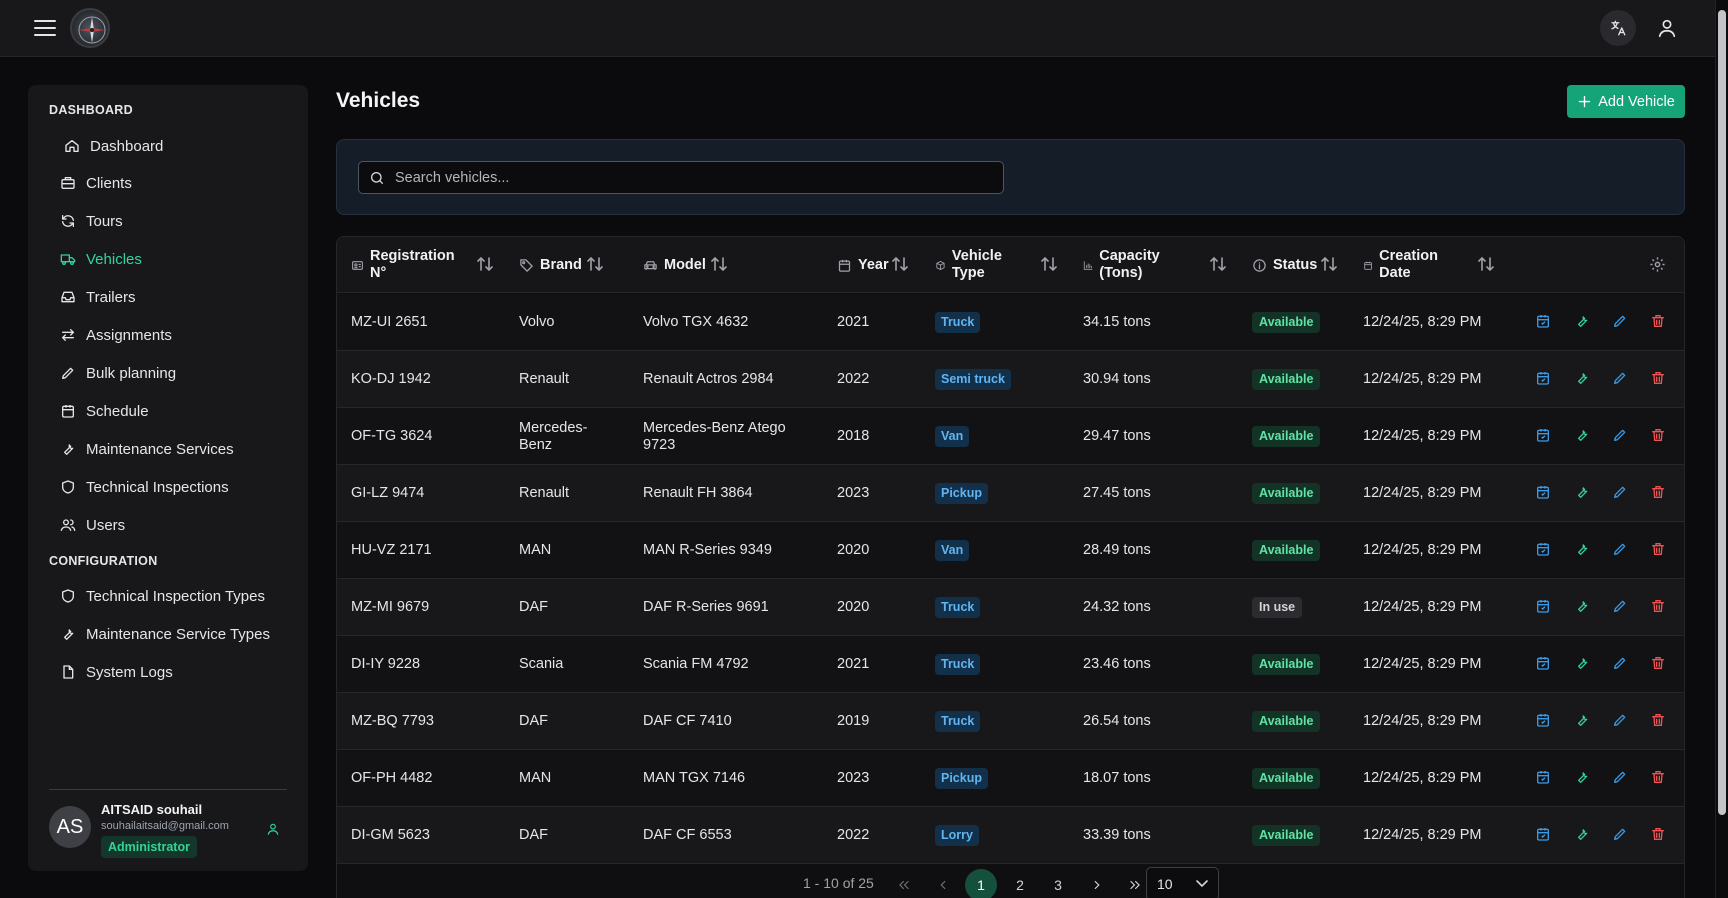 The width and height of the screenshot is (1728, 898). Describe the element at coordinates (1618, 28) in the screenshot. I see `translate-button` at that location.